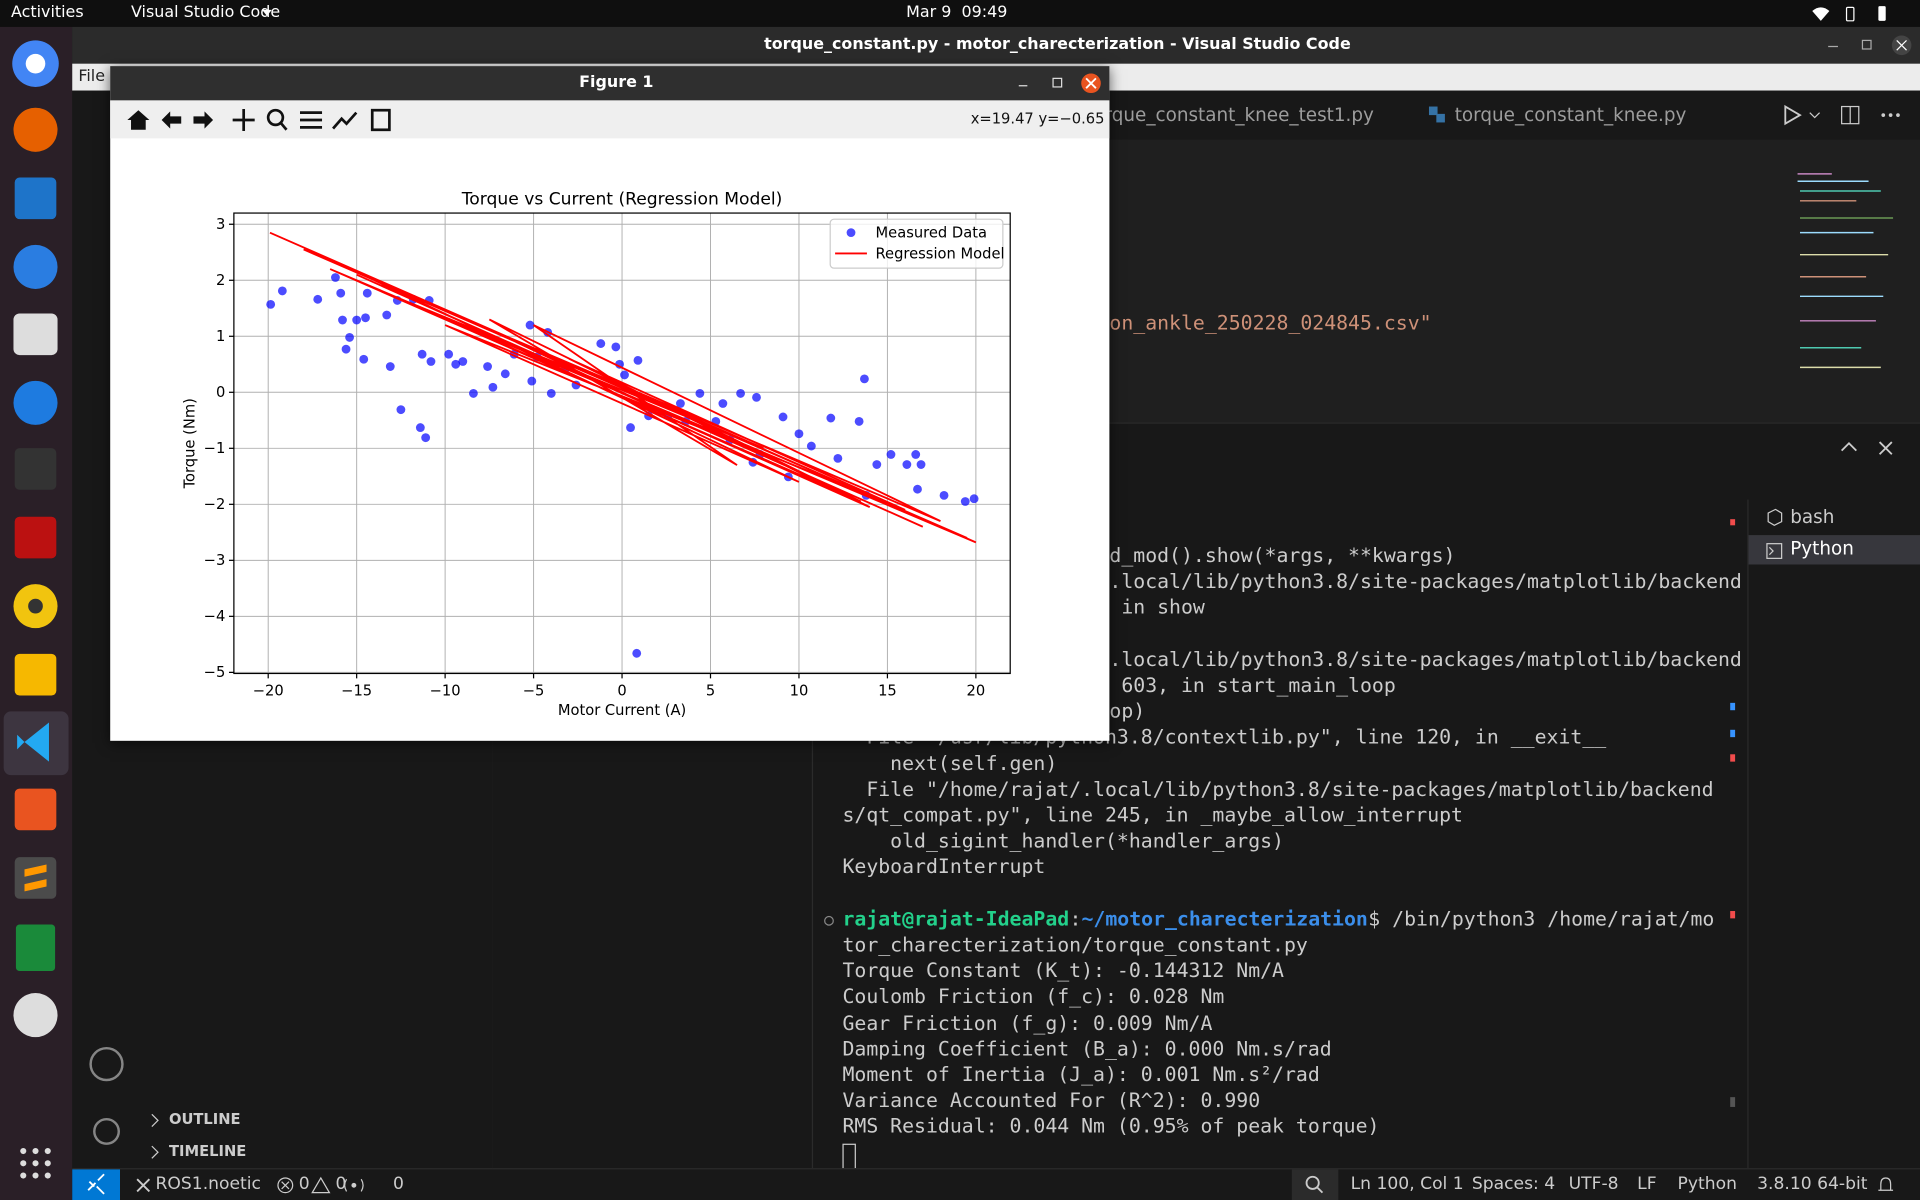  What do you see at coordinates (143, 1185) in the screenshot?
I see `remote-icon` at bounding box center [143, 1185].